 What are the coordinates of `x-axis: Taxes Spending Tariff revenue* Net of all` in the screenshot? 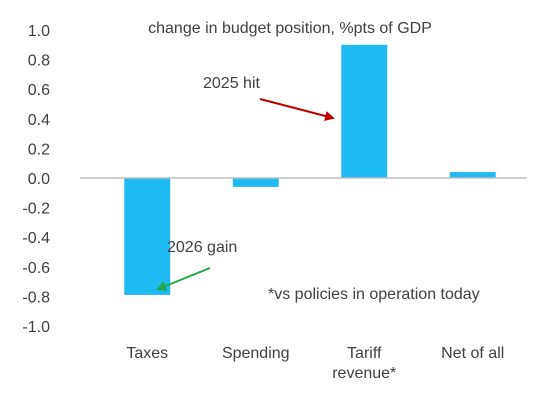 It's located at (315, 363).